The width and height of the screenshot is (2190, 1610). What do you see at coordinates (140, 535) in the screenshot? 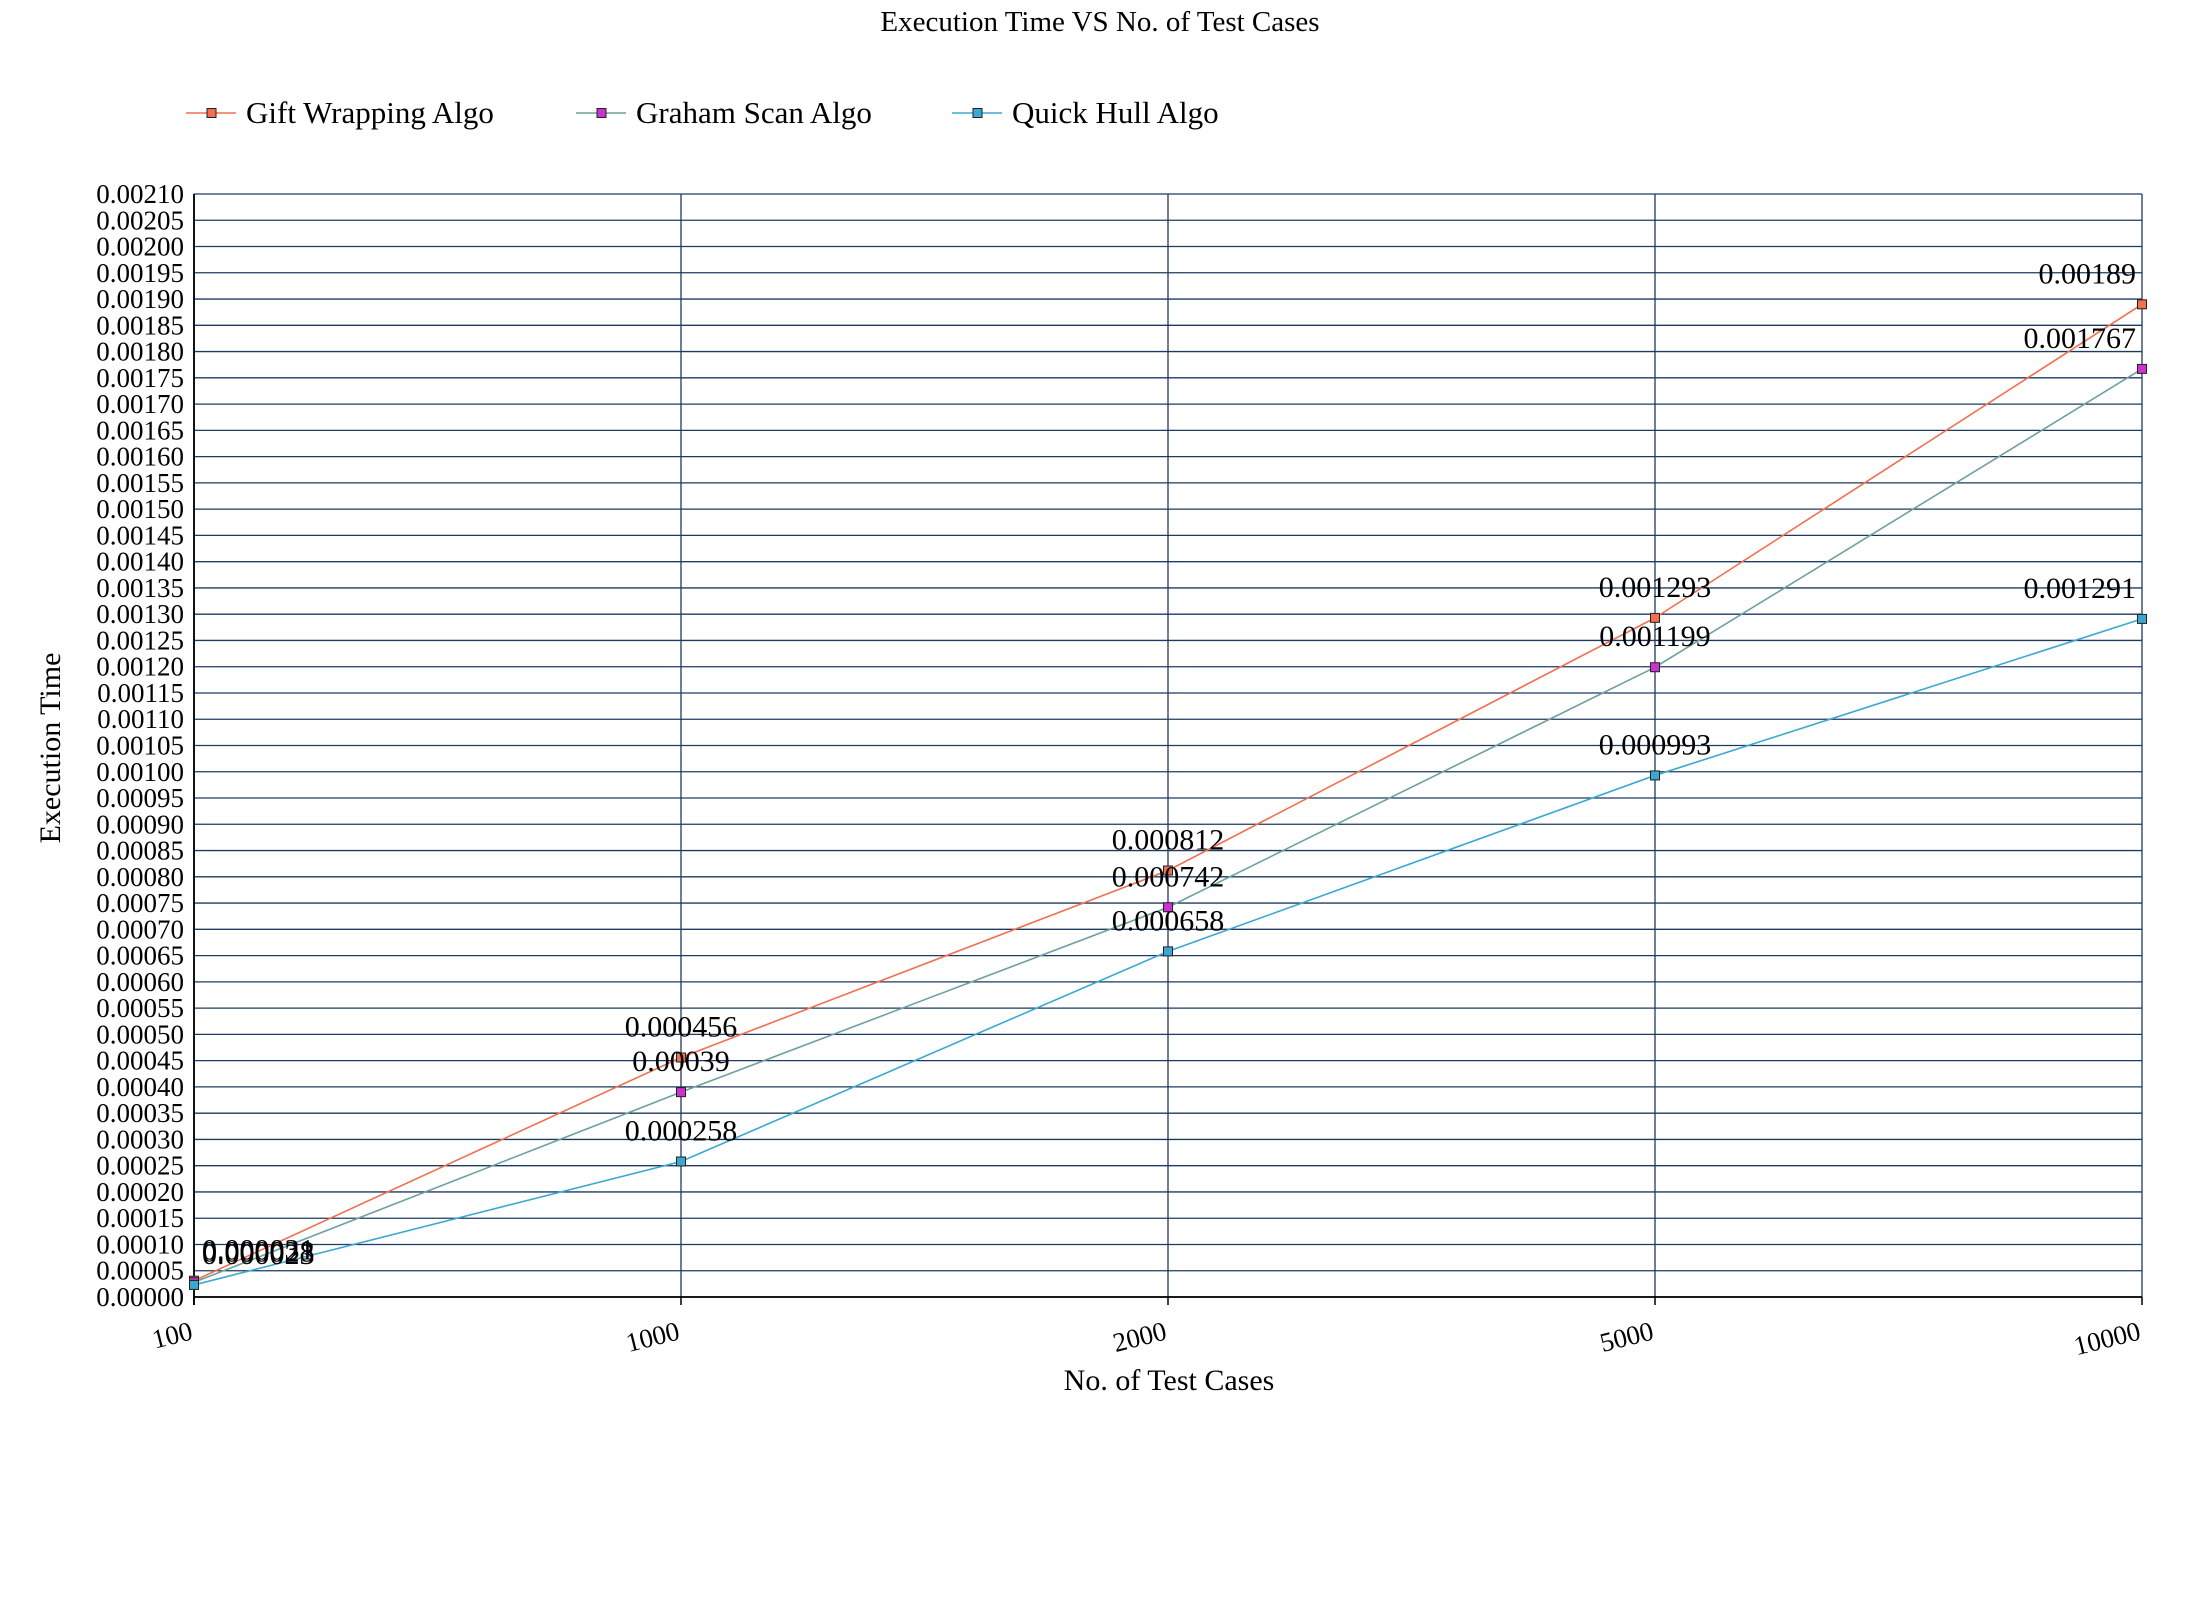
I see `y-tick-label: 0.00145` at bounding box center [140, 535].